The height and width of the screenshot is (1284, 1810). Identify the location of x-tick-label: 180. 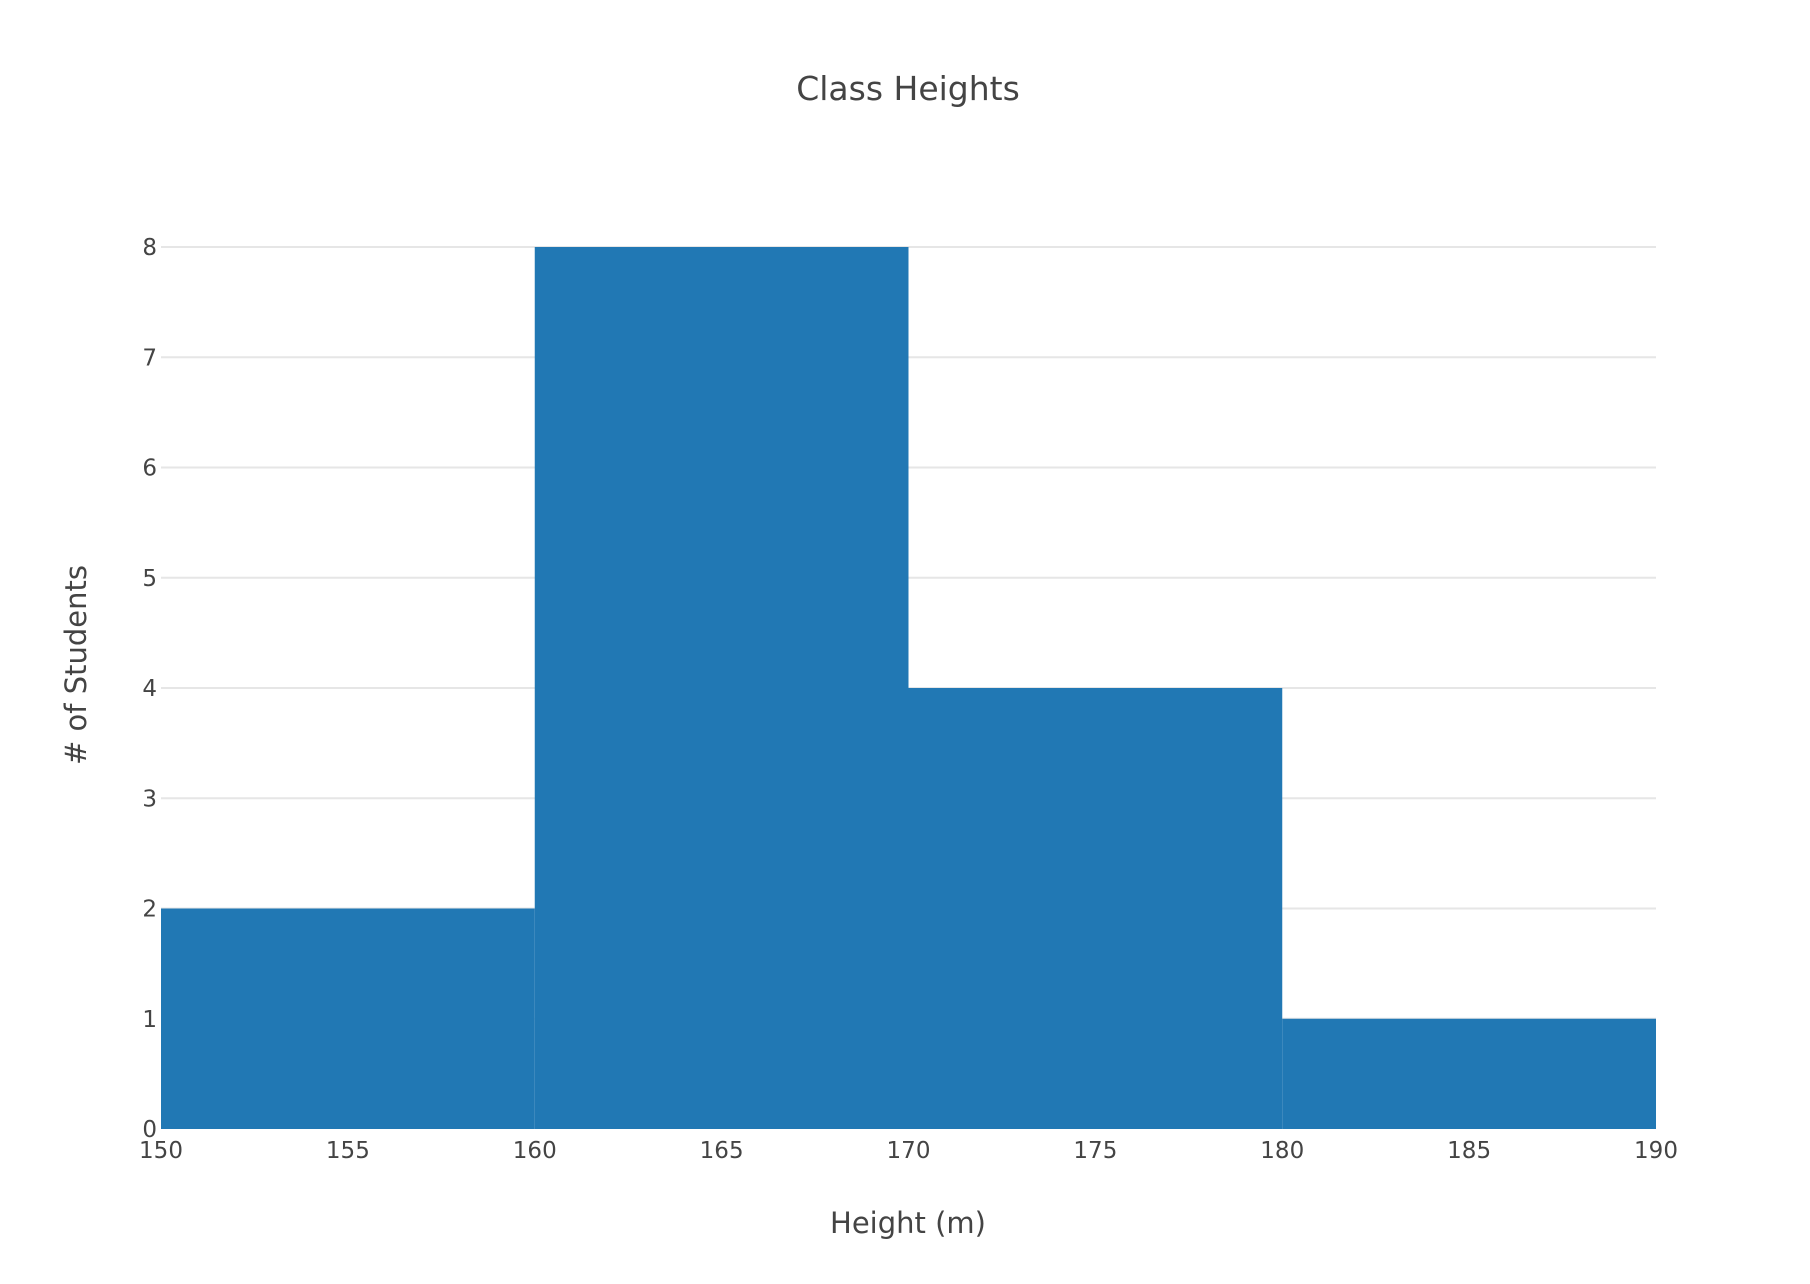
(1282, 1151).